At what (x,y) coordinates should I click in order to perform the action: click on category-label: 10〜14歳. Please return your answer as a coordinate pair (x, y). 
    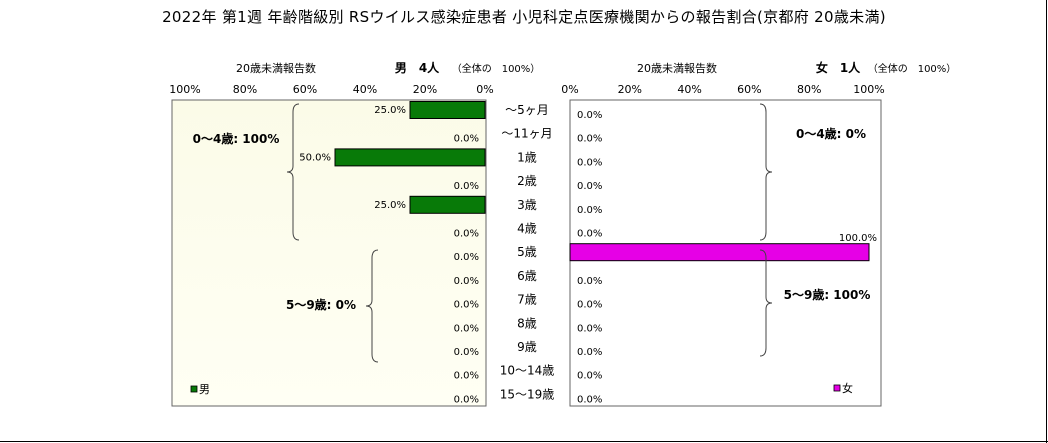
    Looking at the image, I should click on (527, 371).